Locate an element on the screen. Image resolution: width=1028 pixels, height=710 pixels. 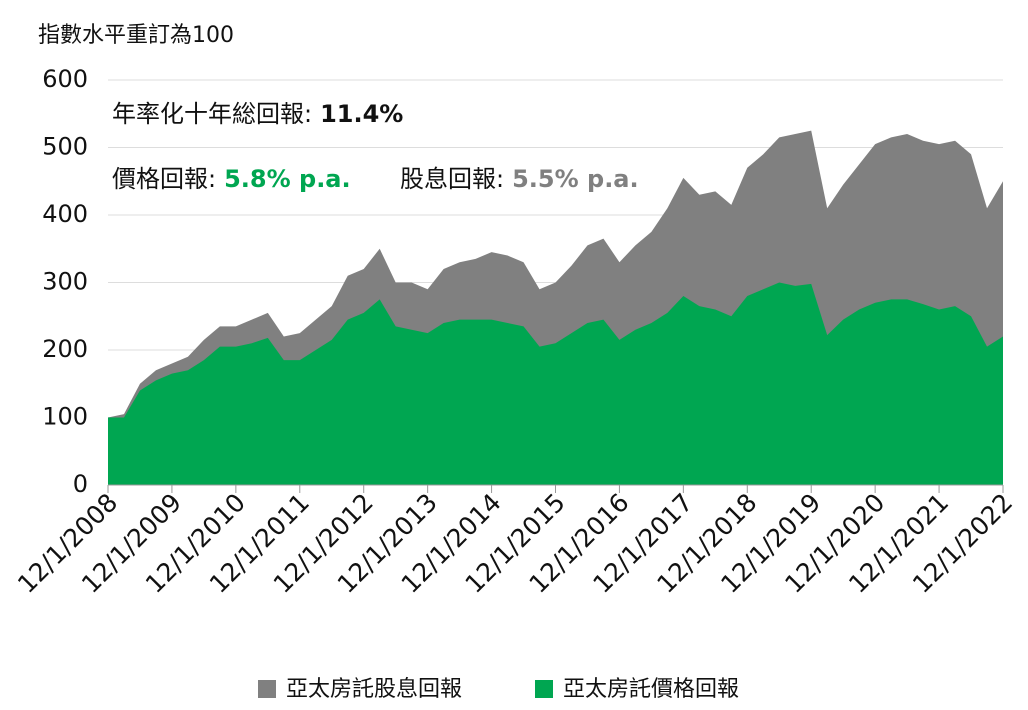
annotation-label: 股息回報: is located at coordinates (452, 179).